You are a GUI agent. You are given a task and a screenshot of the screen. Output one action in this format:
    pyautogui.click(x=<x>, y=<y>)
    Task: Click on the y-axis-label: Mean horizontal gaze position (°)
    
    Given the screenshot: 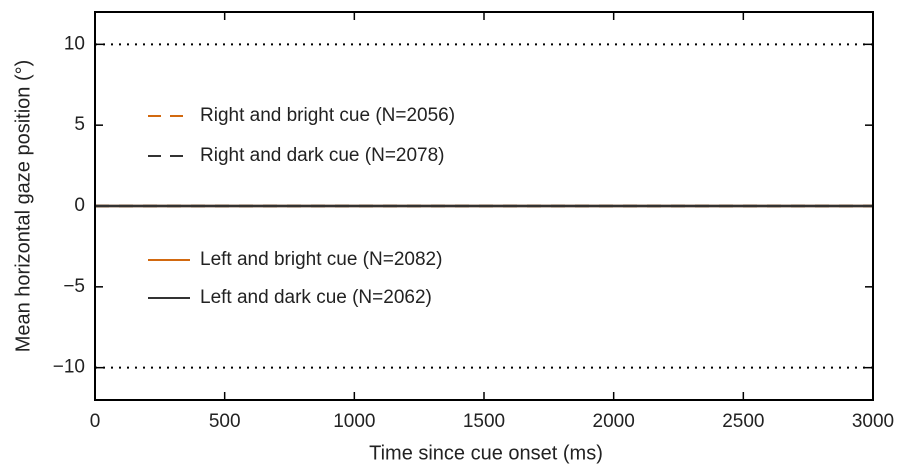 What is the action you would take?
    pyautogui.click(x=23, y=206)
    